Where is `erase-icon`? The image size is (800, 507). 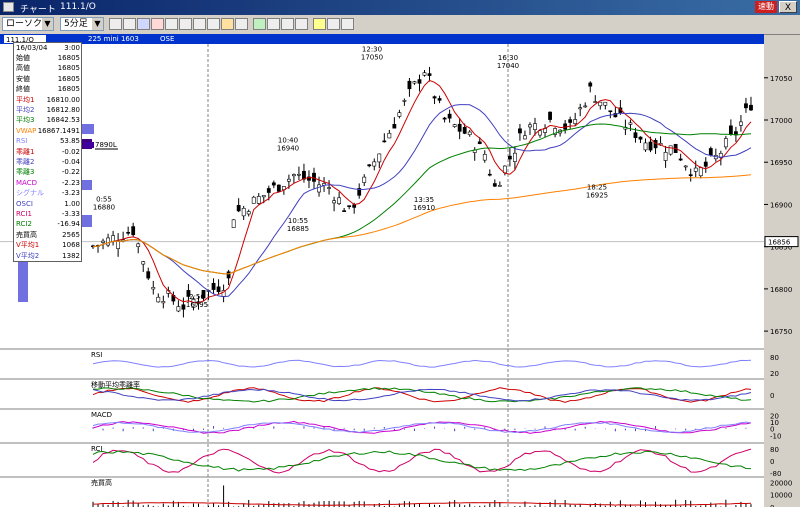 erase-icon is located at coordinates (301, 24).